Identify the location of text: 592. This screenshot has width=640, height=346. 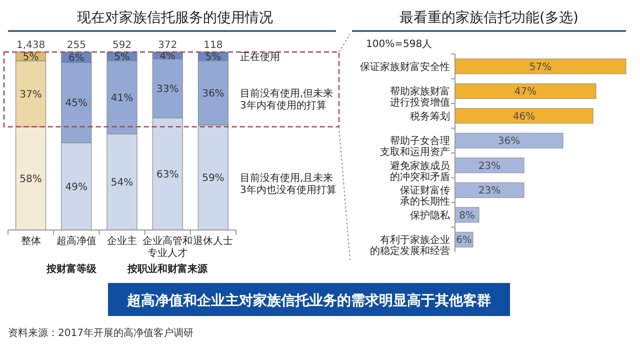
(122, 45).